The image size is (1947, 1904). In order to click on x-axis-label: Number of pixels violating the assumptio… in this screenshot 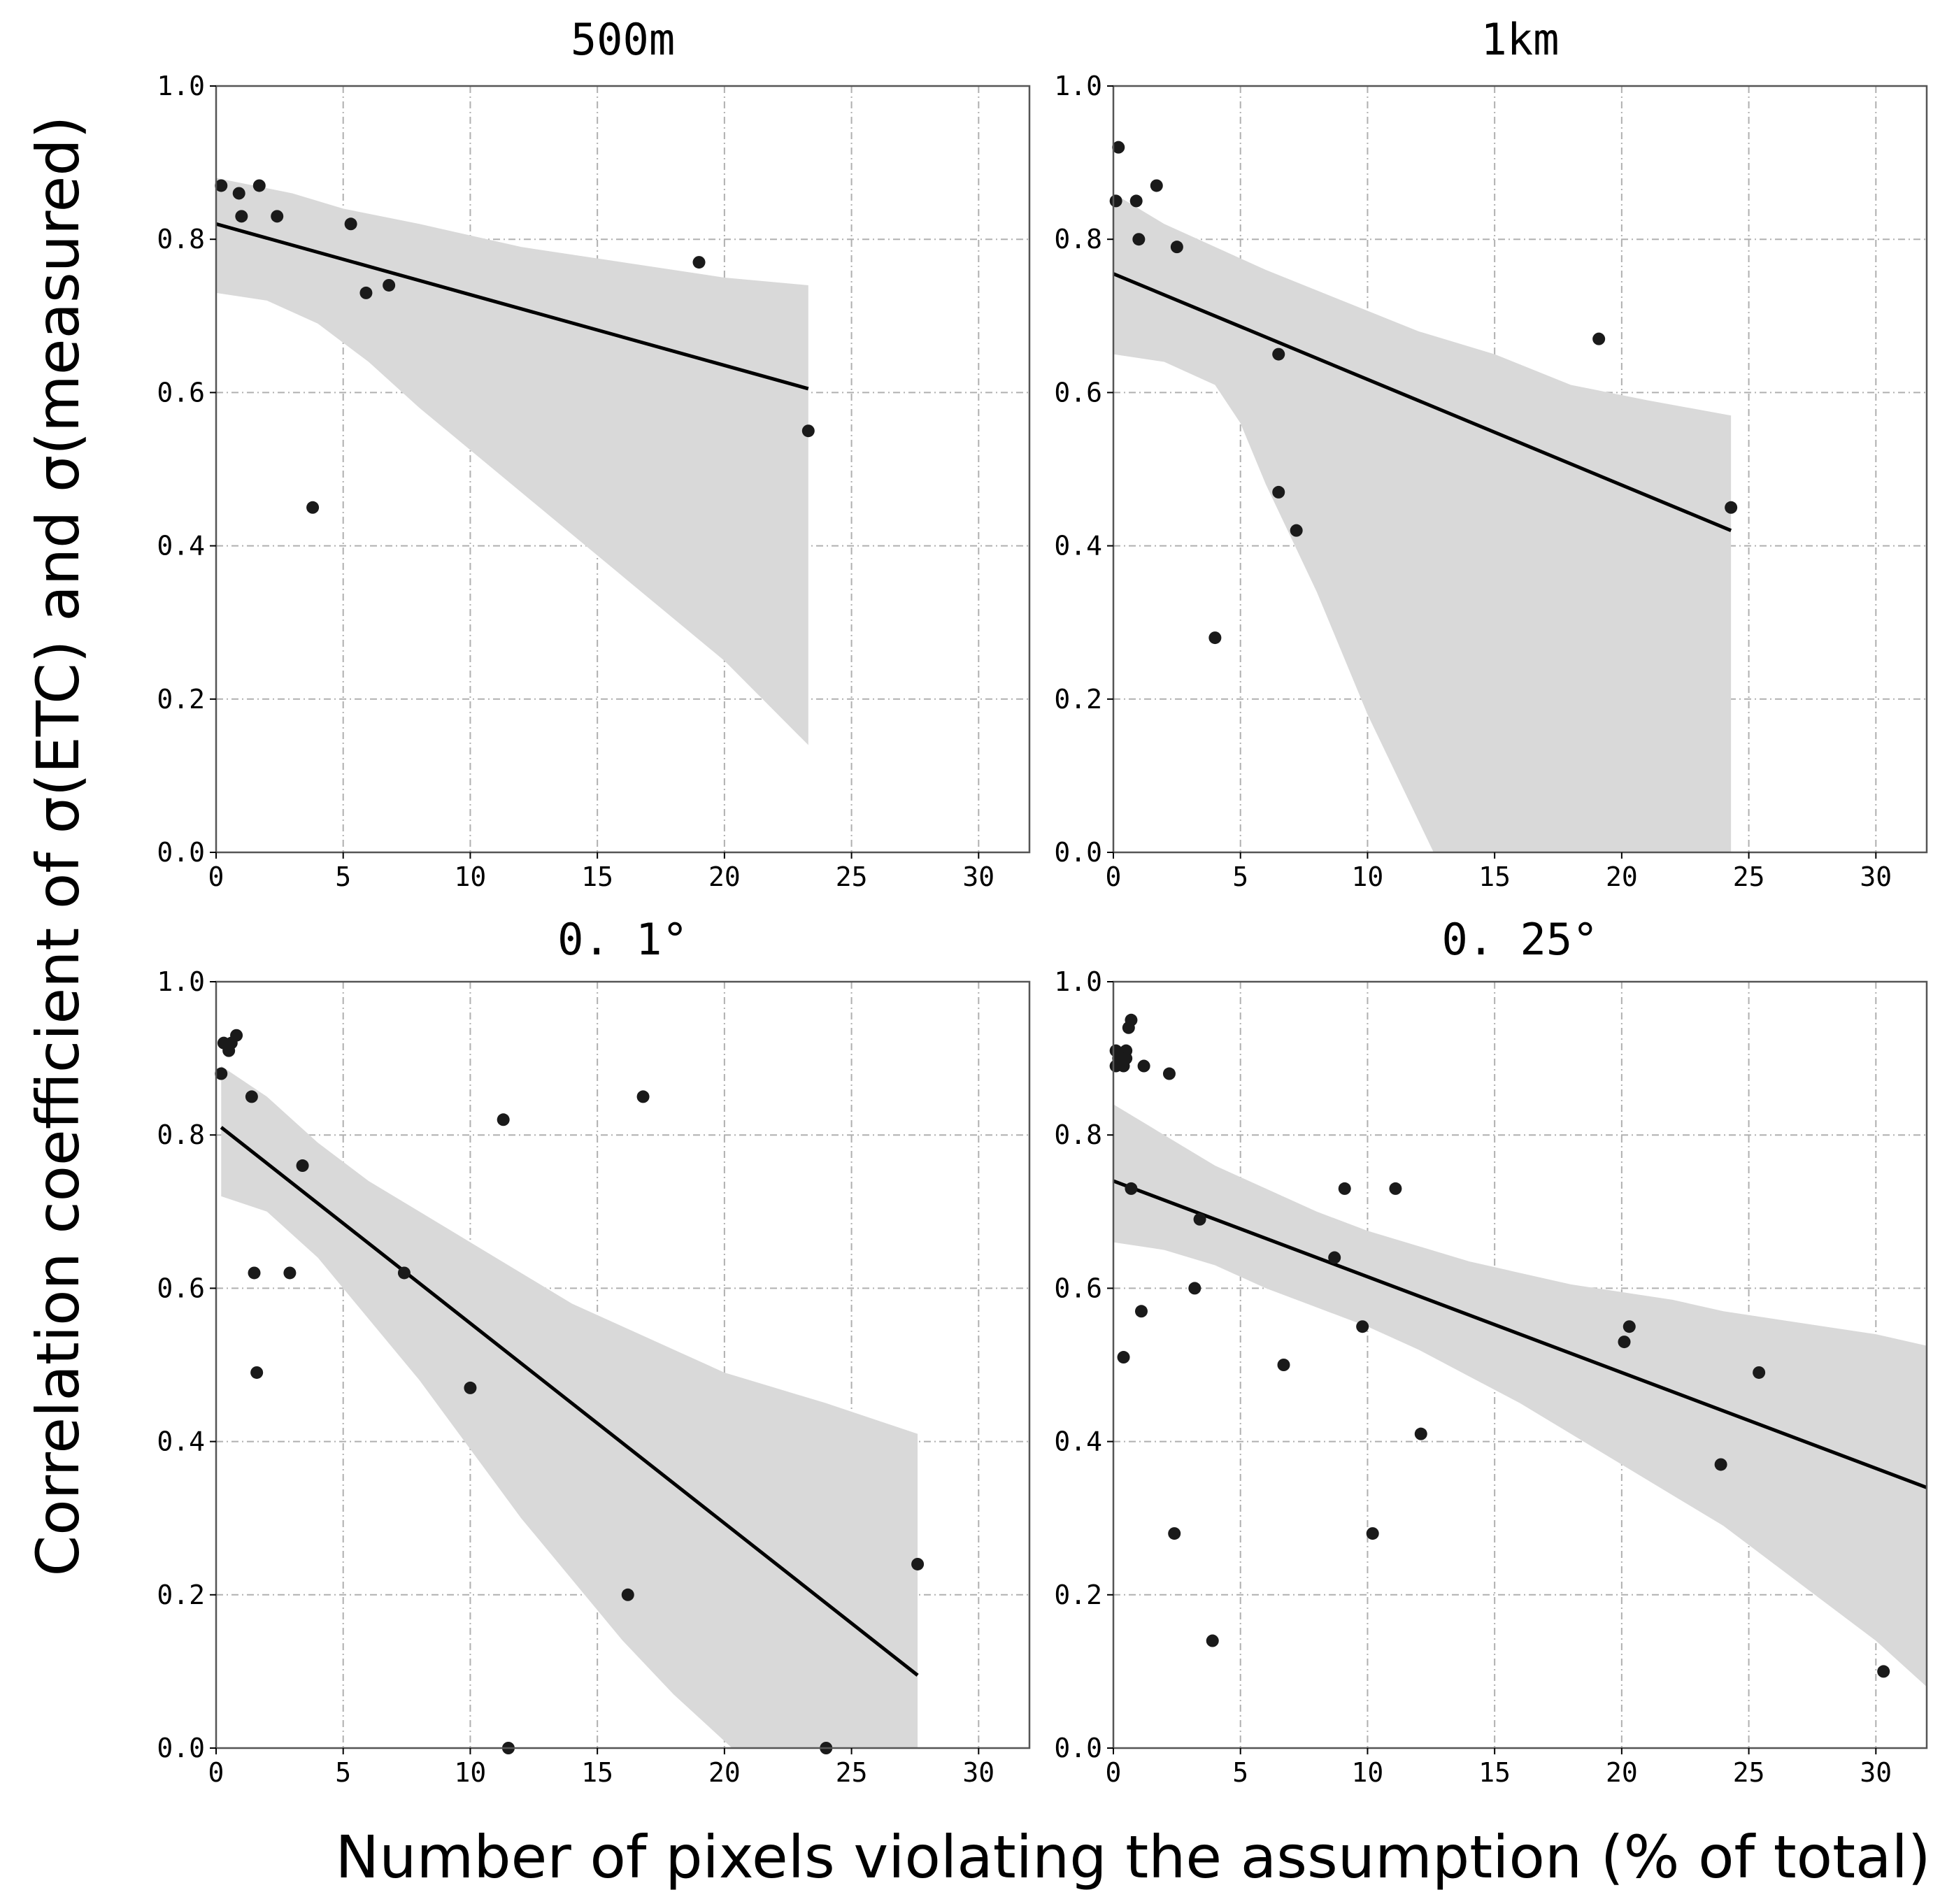, I will do `click(1132, 1857)`.